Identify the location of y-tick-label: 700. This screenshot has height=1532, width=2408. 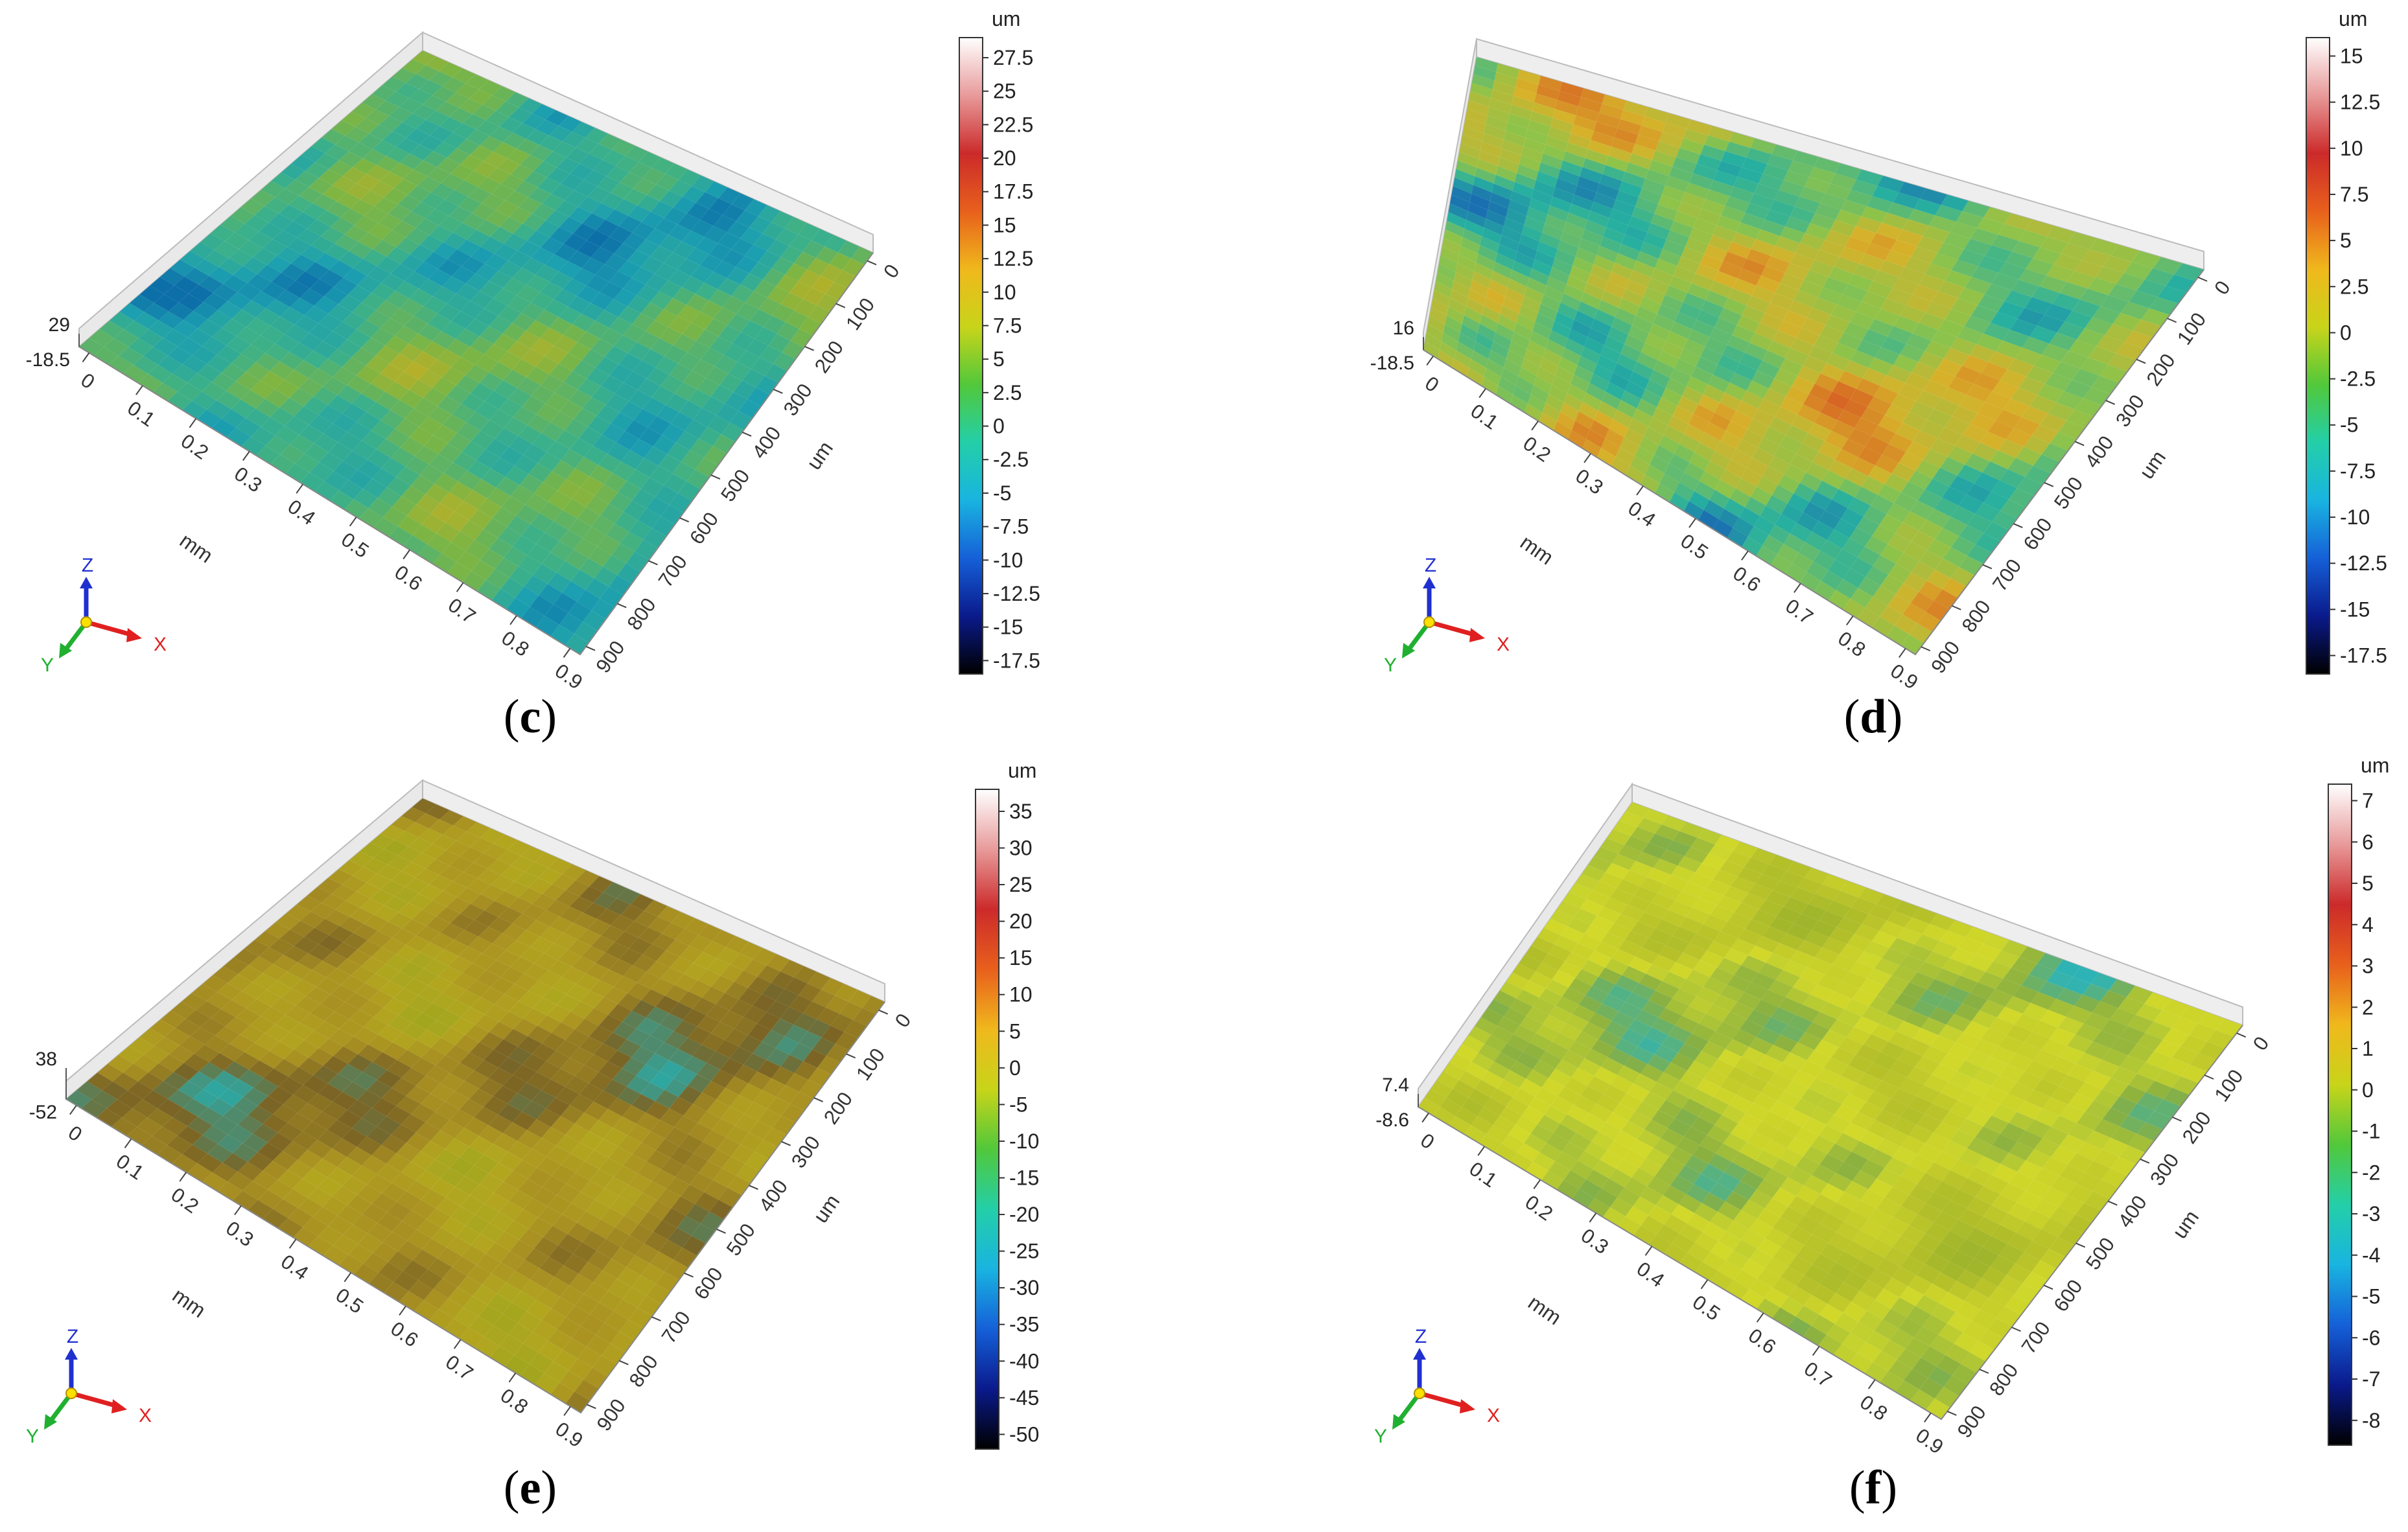
(2036, 1338).